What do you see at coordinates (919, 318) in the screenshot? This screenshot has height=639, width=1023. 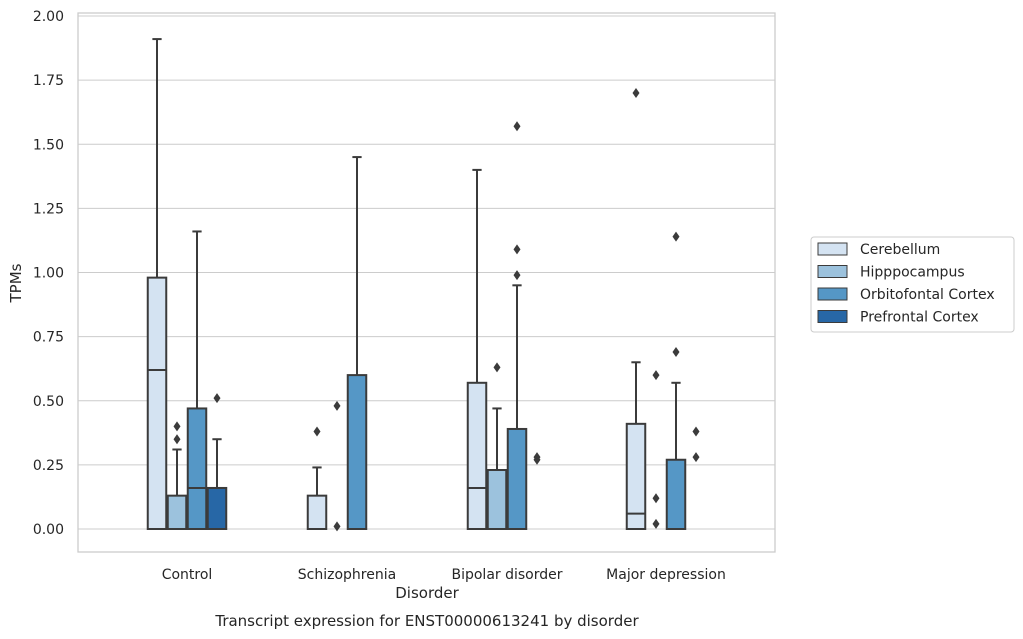 I see `legend-label: Prefrontal Cortex` at bounding box center [919, 318].